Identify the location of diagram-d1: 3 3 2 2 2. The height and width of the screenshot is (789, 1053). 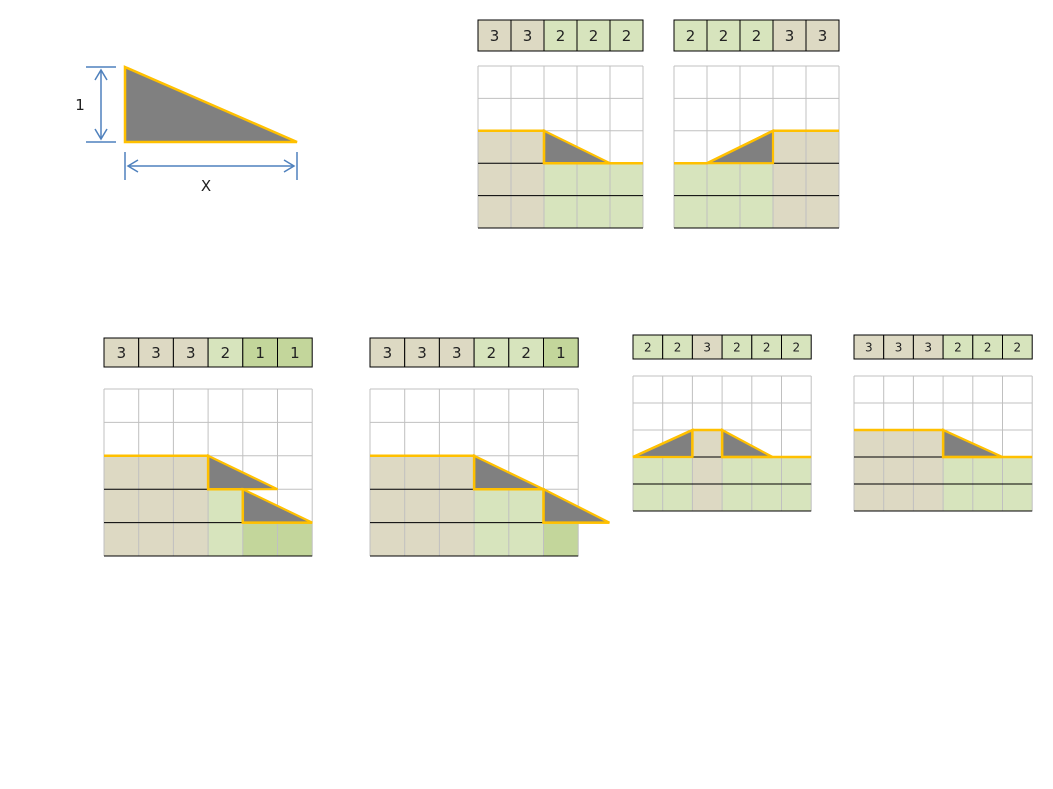
(560, 124).